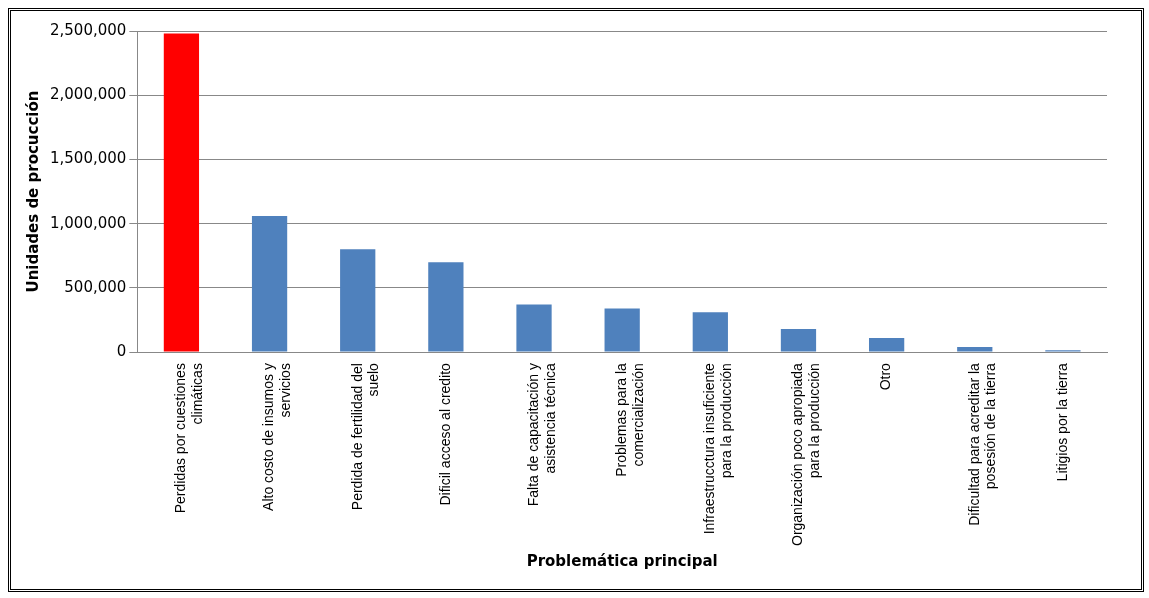 The image size is (1149, 598). I want to click on x-axis-title: Problemática principal, so click(622, 560).